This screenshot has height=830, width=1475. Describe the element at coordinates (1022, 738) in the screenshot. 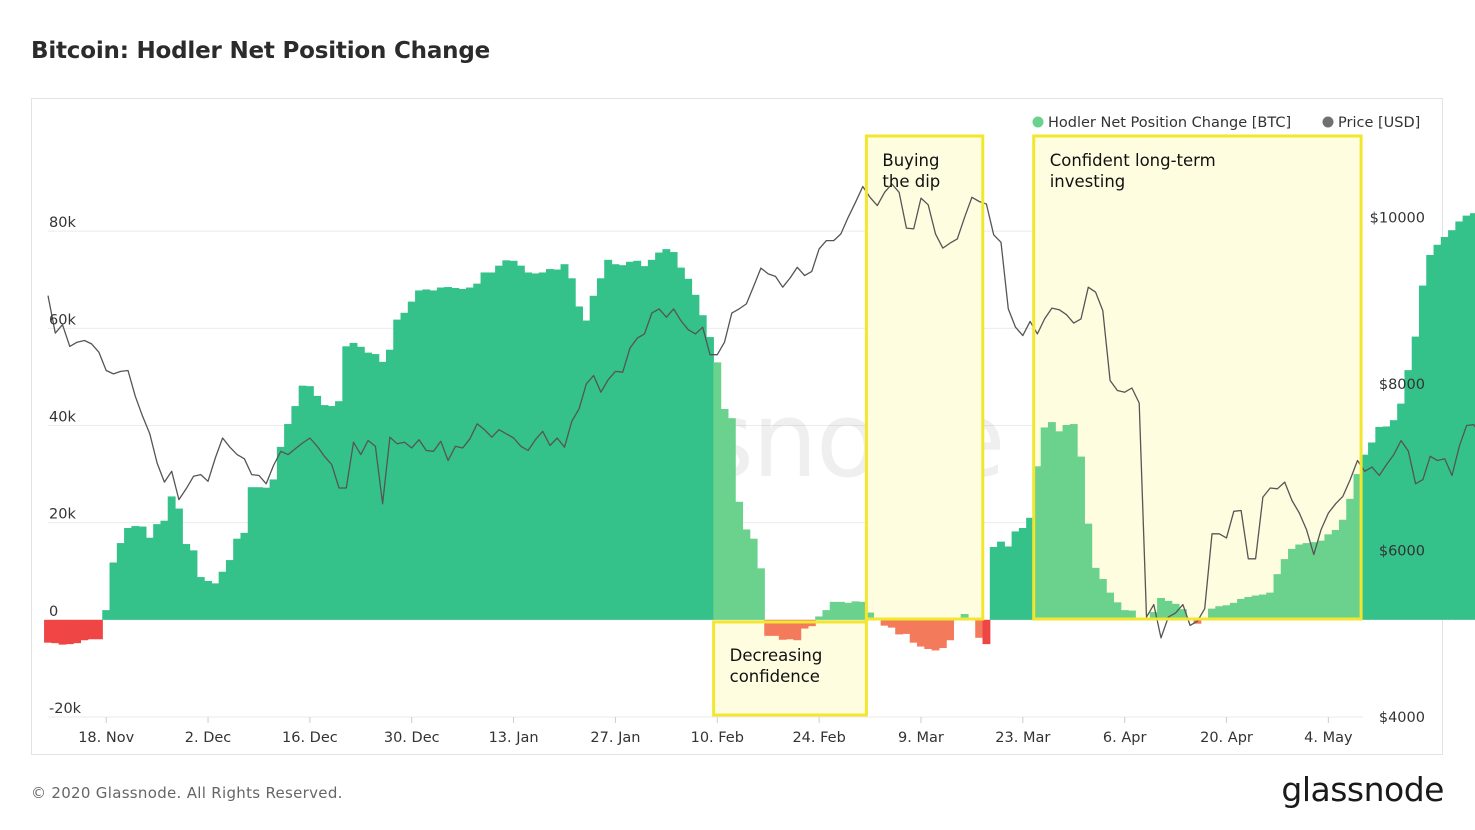

I see `x-tick-label: 23. Mar` at that location.